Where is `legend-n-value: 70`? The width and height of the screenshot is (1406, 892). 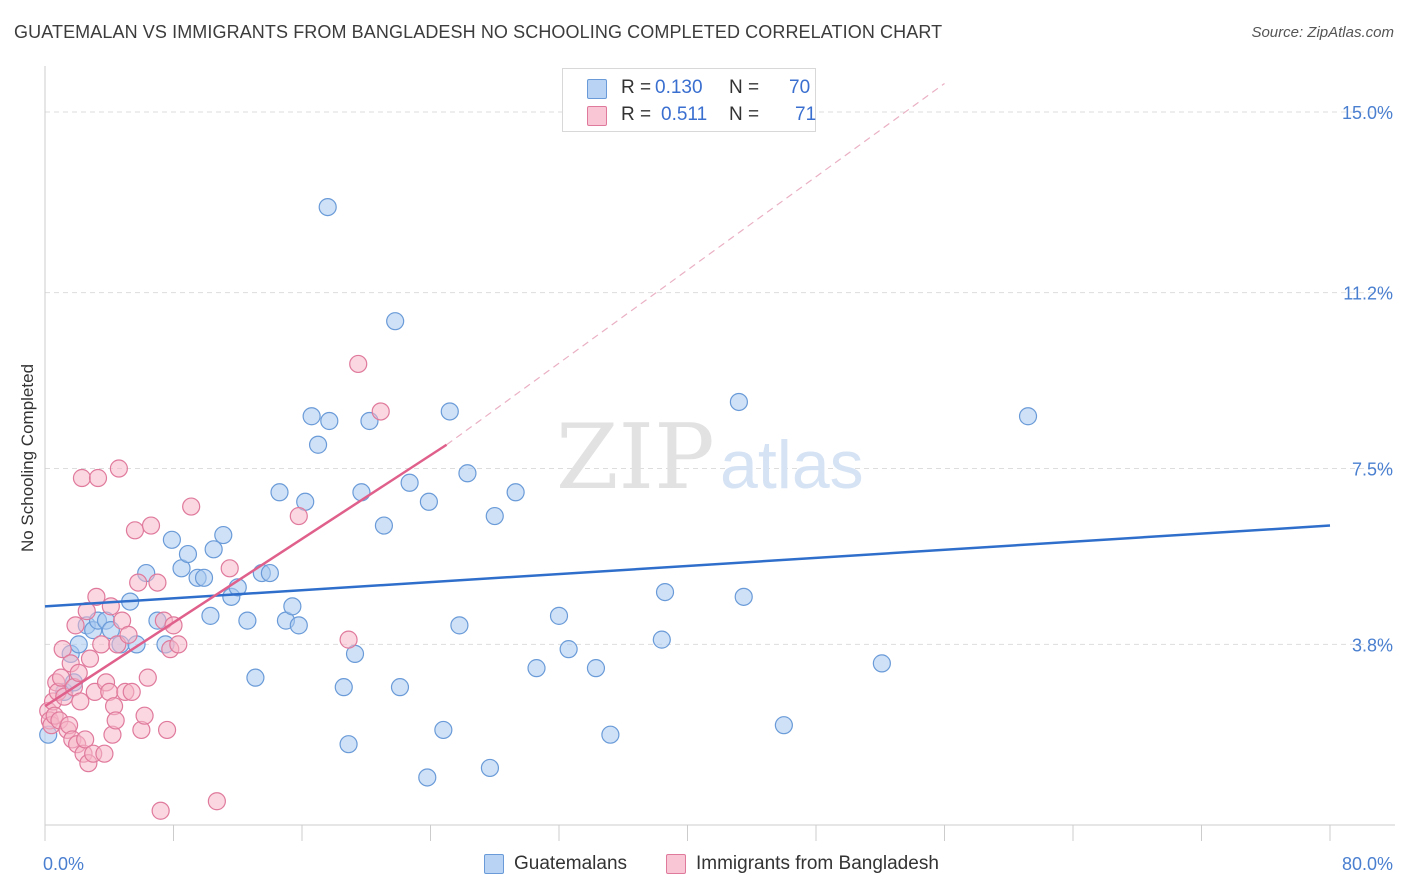 legend-n-value: 70 is located at coordinates (800, 87).